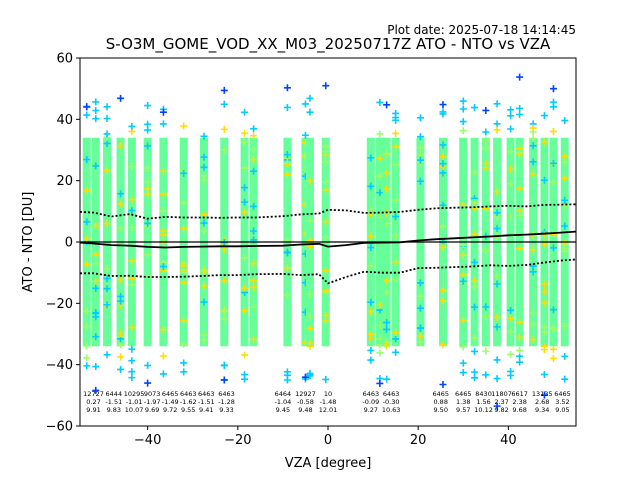 This screenshot has height=480, width=640. What do you see at coordinates (226, 394) in the screenshot?
I see `bin-count-label: 6463` at bounding box center [226, 394].